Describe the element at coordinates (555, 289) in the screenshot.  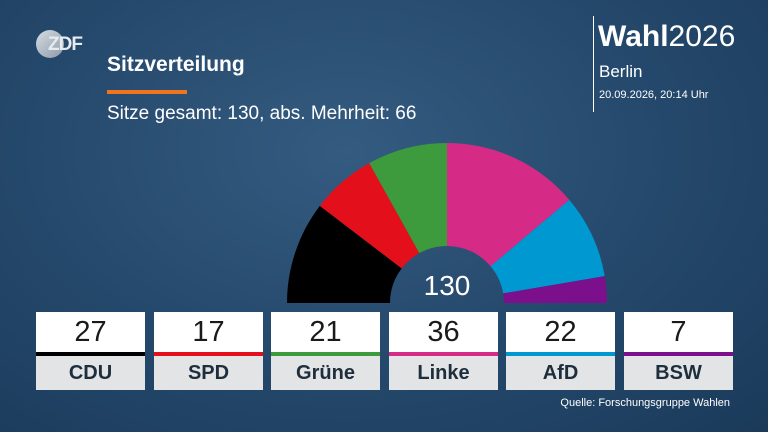
I see `seat-arc-bsw` at that location.